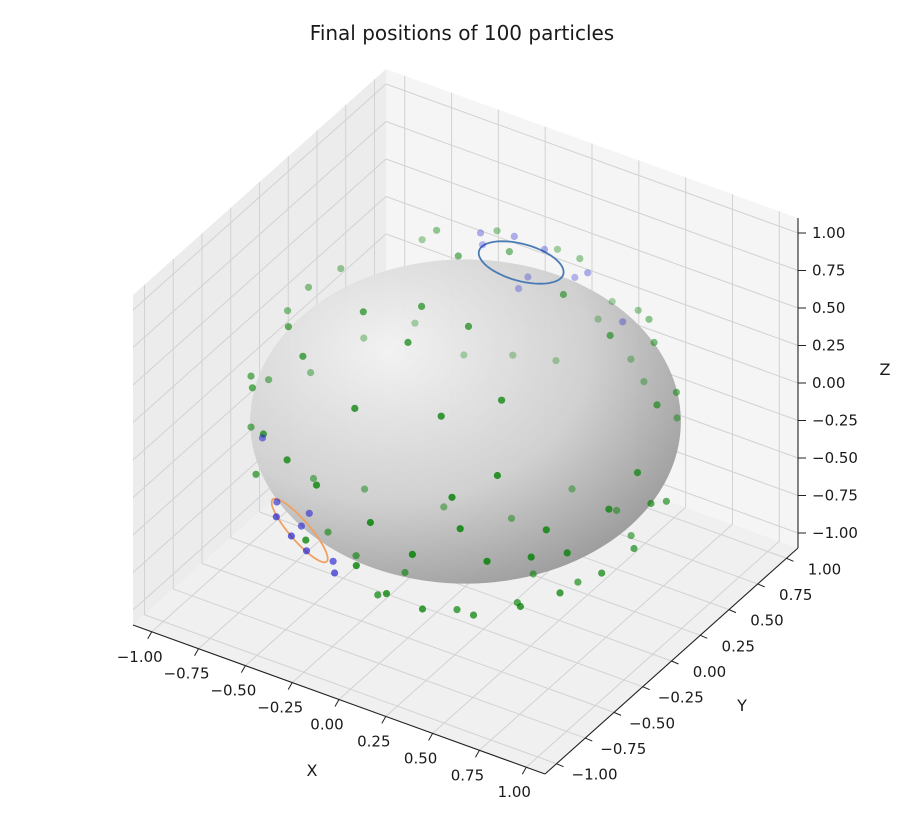  I want to click on y-tick-label: −0.25, so click(681, 698).